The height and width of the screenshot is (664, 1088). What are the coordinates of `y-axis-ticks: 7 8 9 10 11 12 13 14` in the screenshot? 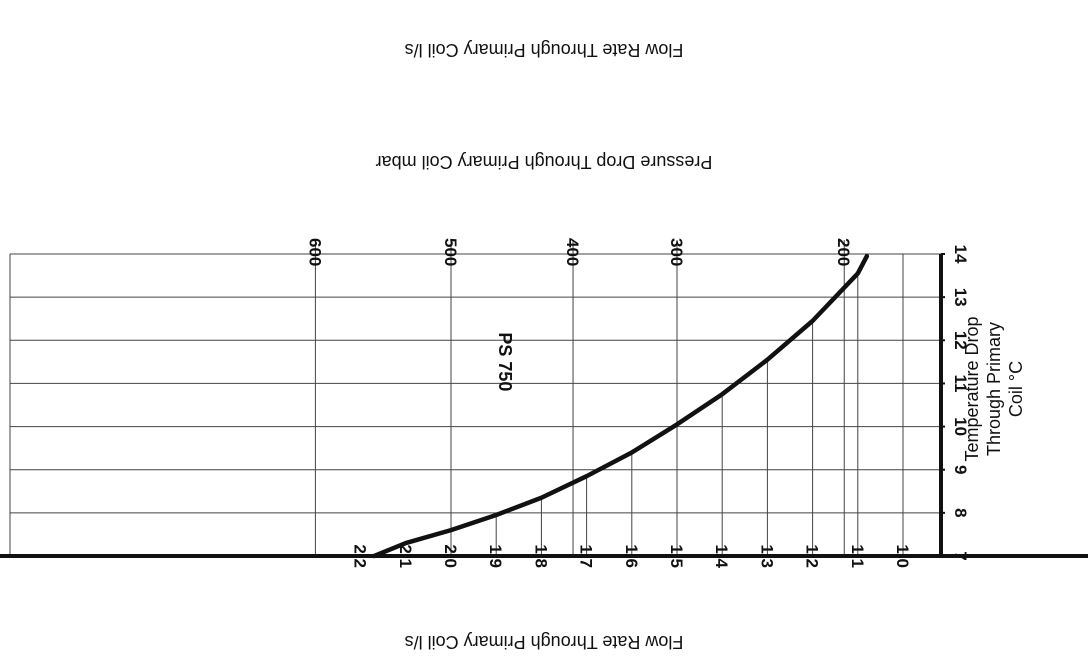 It's located at (955, 403).